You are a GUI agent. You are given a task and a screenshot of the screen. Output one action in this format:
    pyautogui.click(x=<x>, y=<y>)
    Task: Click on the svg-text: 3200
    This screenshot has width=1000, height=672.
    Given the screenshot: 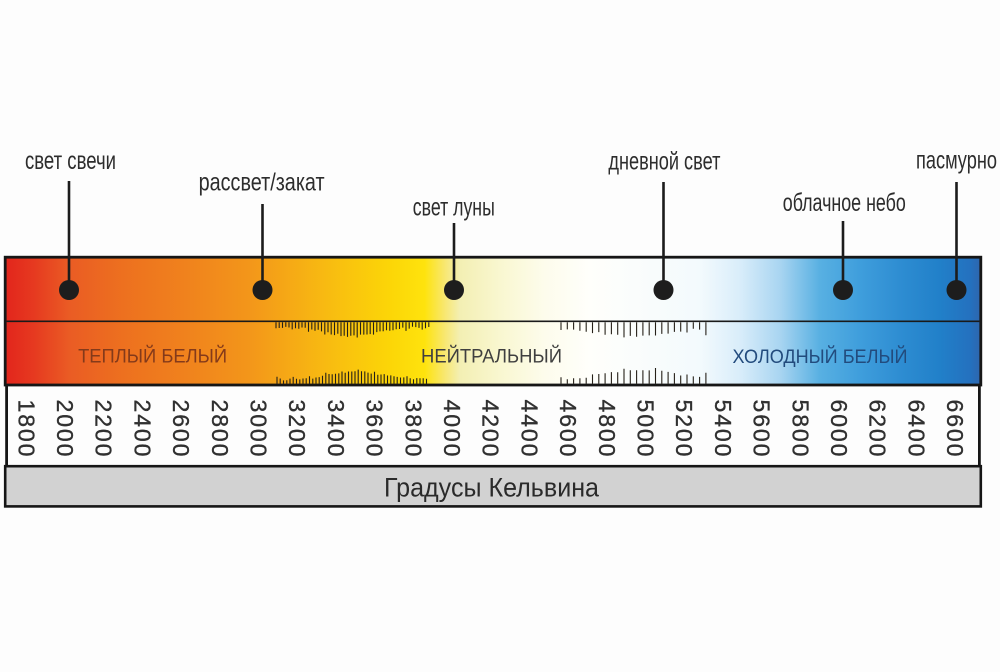 What is the action you would take?
    pyautogui.click(x=297, y=429)
    